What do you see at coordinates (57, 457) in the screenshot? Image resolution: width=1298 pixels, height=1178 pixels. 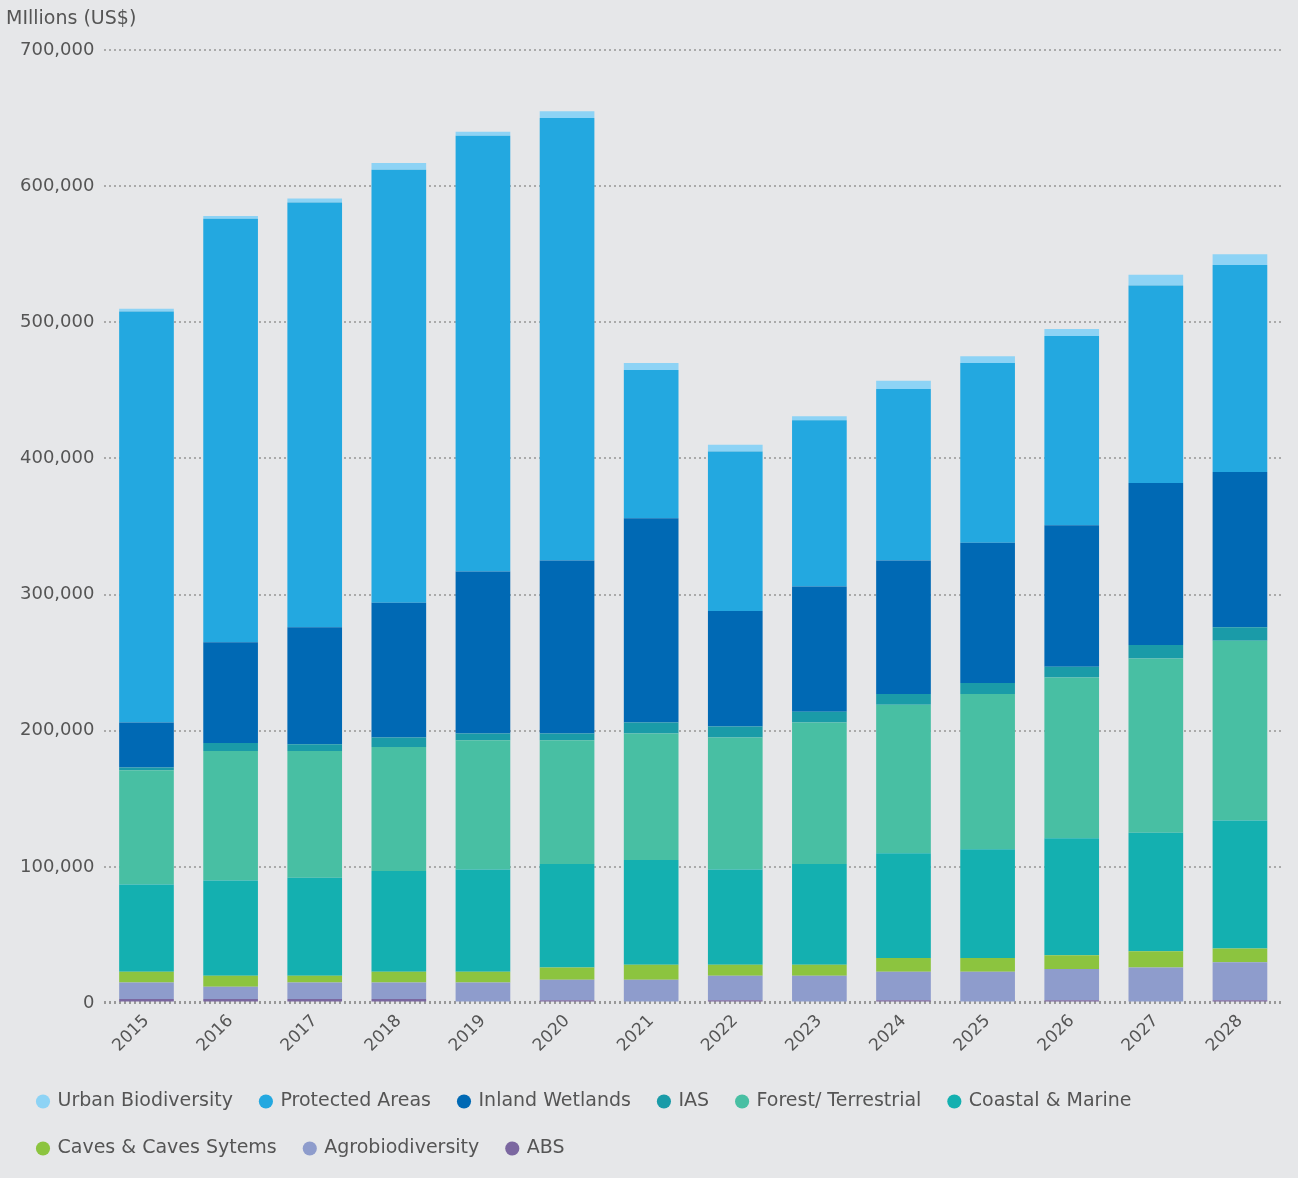 I see `y-tick-label: 400,000` at bounding box center [57, 457].